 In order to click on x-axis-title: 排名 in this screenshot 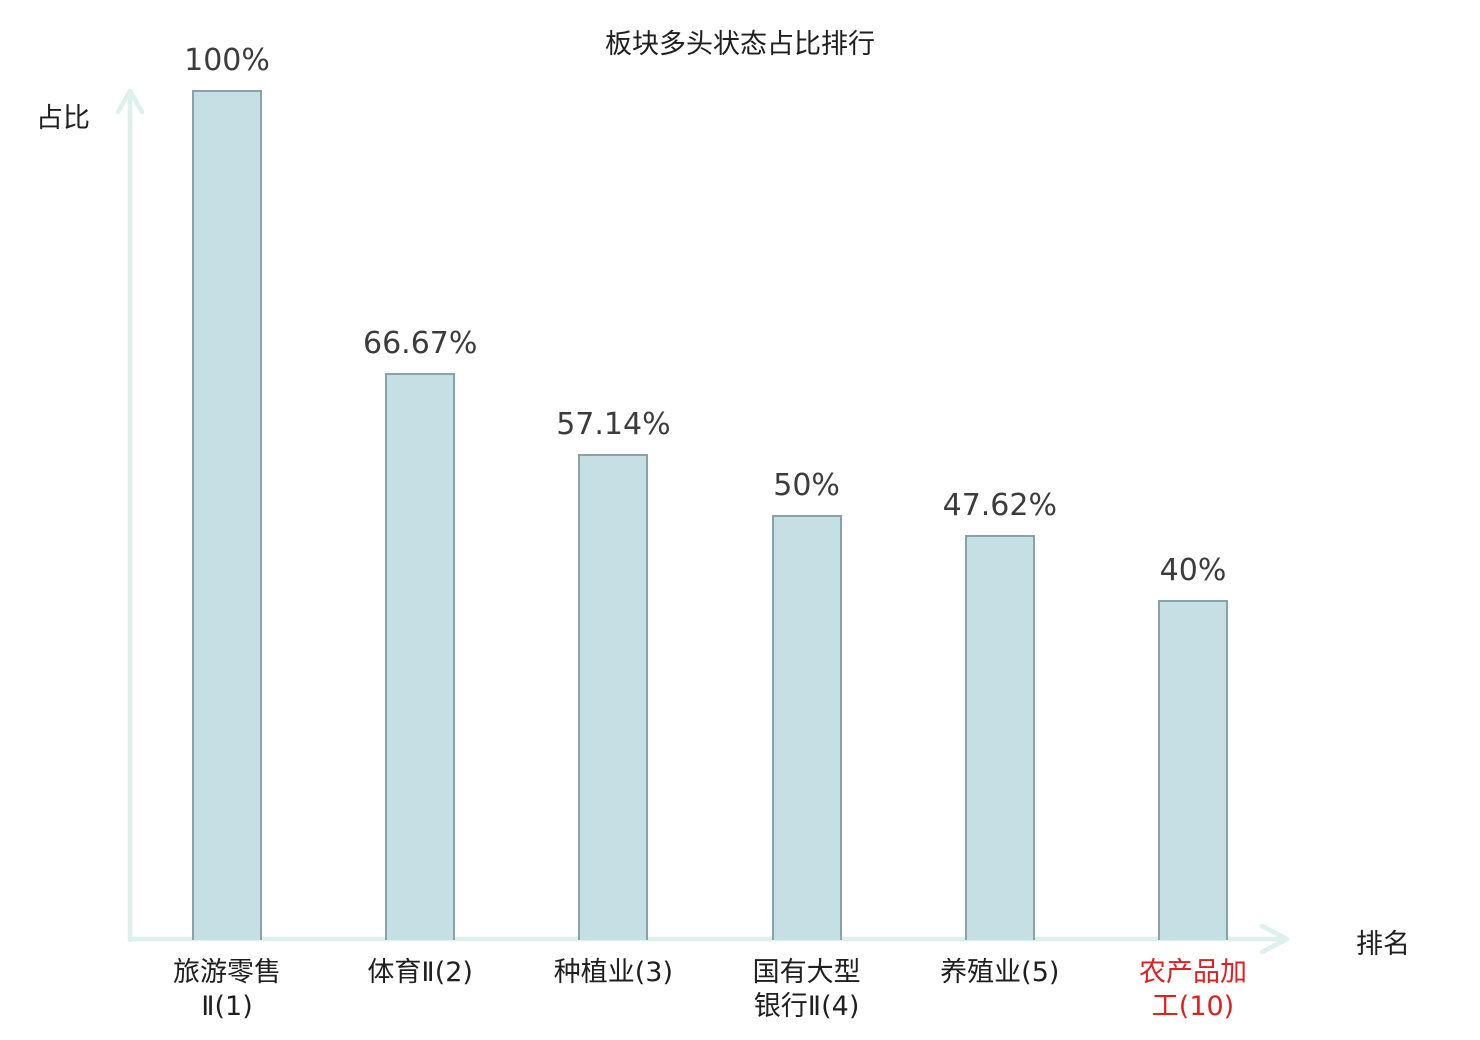, I will do `click(1383, 944)`.